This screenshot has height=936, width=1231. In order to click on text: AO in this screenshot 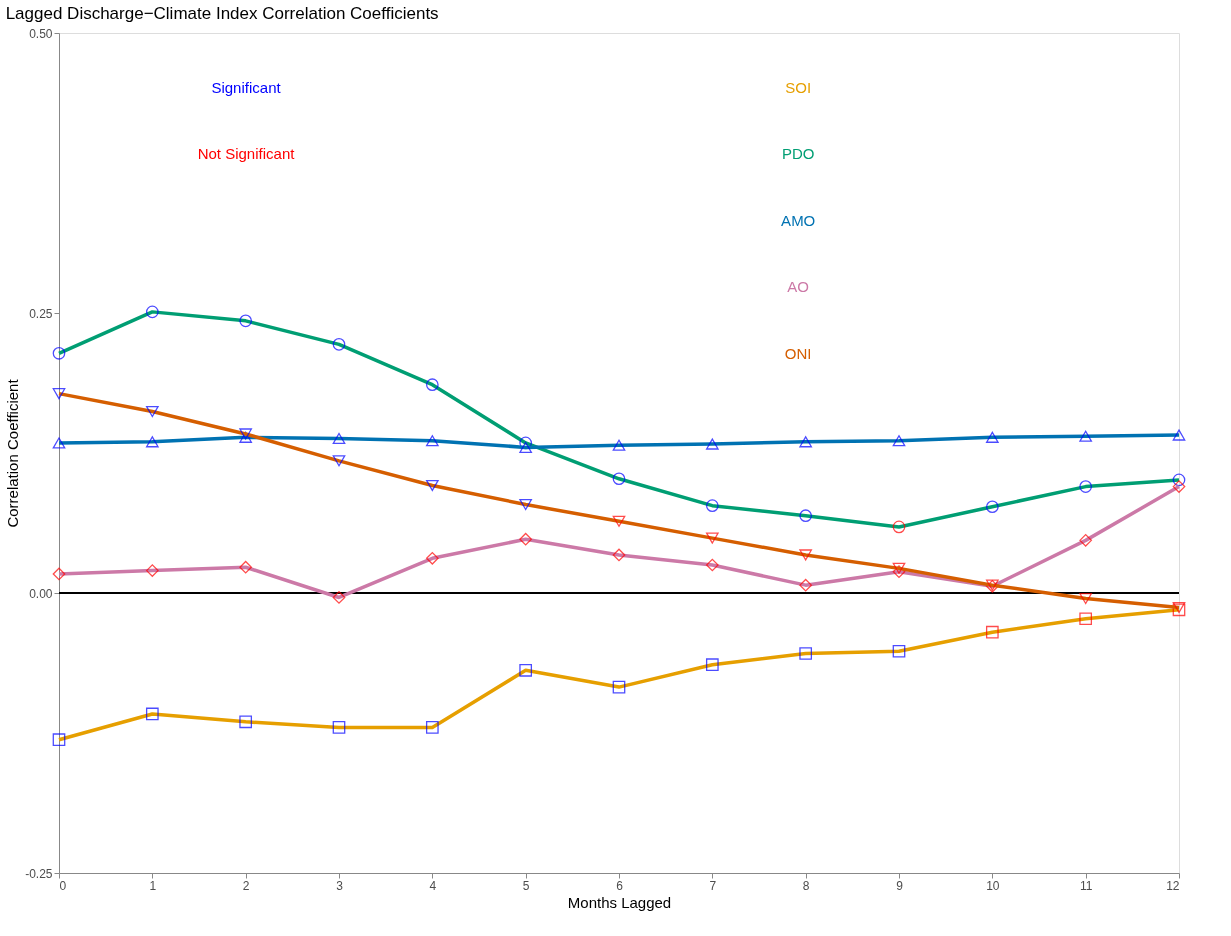, I will do `click(798, 287)`.